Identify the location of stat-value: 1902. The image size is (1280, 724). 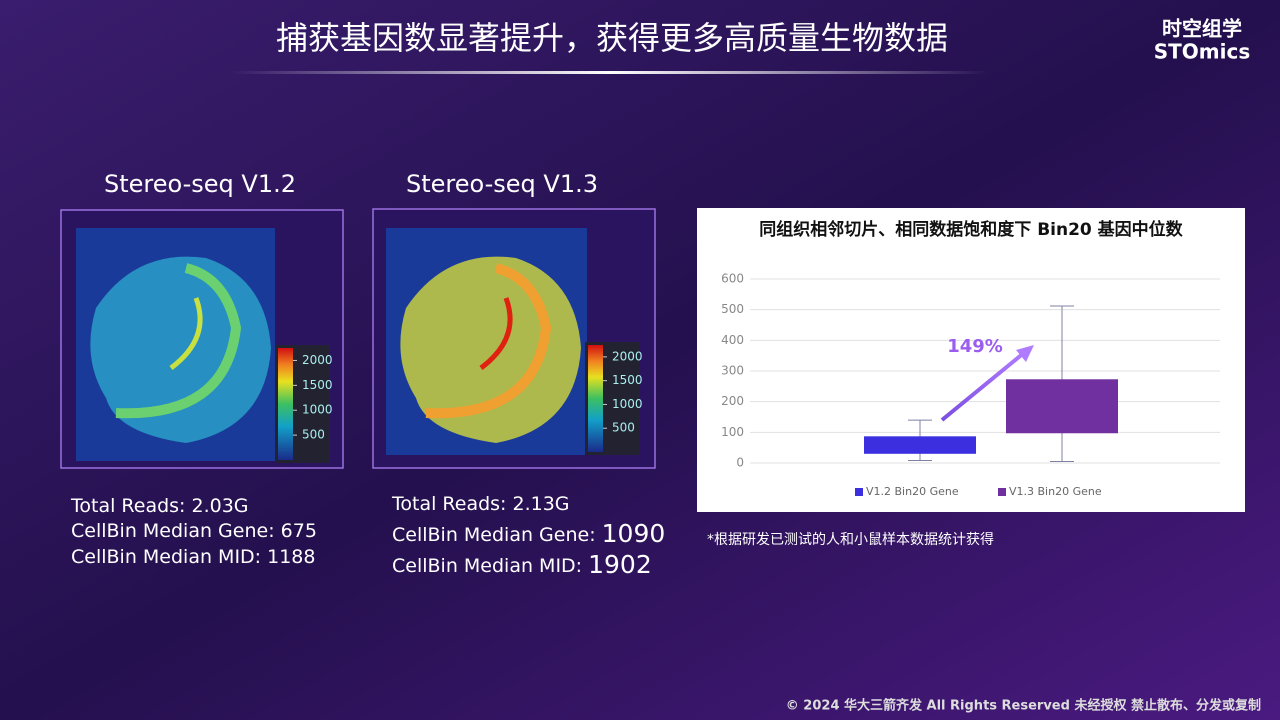
(620, 564).